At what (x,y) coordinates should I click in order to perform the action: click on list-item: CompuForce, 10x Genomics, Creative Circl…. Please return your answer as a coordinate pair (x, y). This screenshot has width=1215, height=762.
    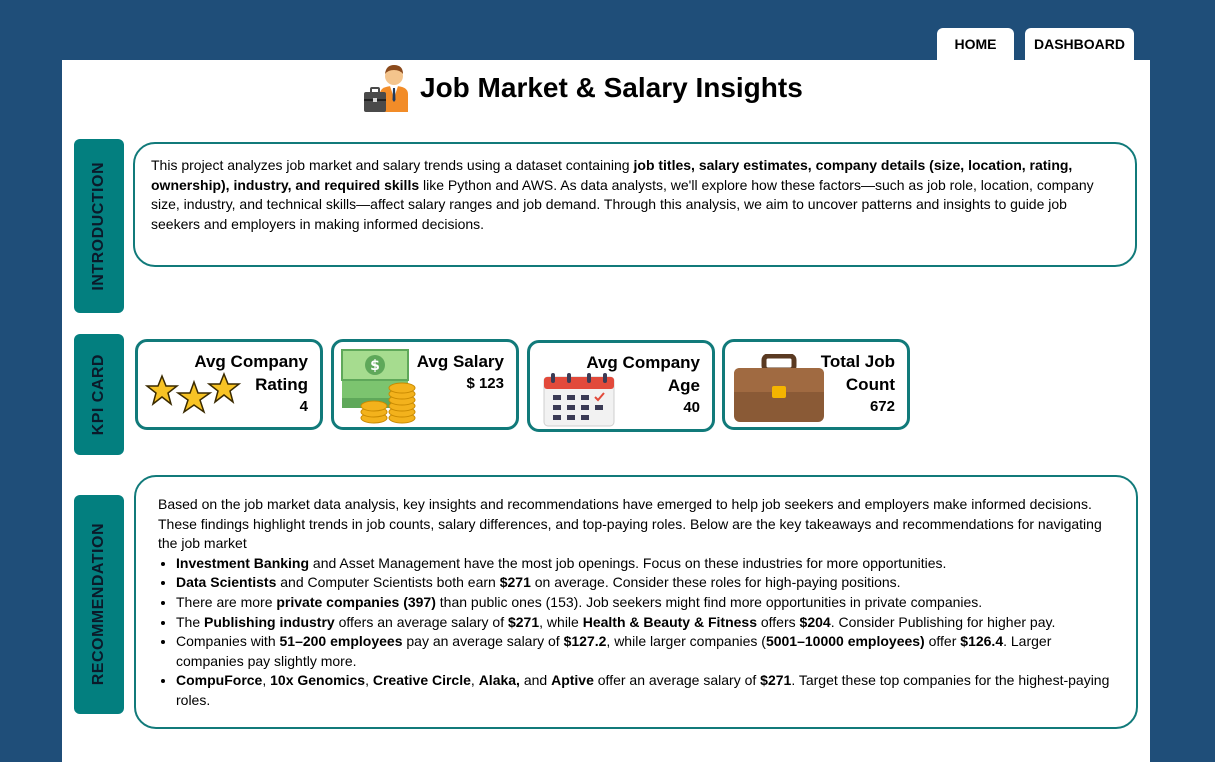
    Looking at the image, I should click on (645, 690).